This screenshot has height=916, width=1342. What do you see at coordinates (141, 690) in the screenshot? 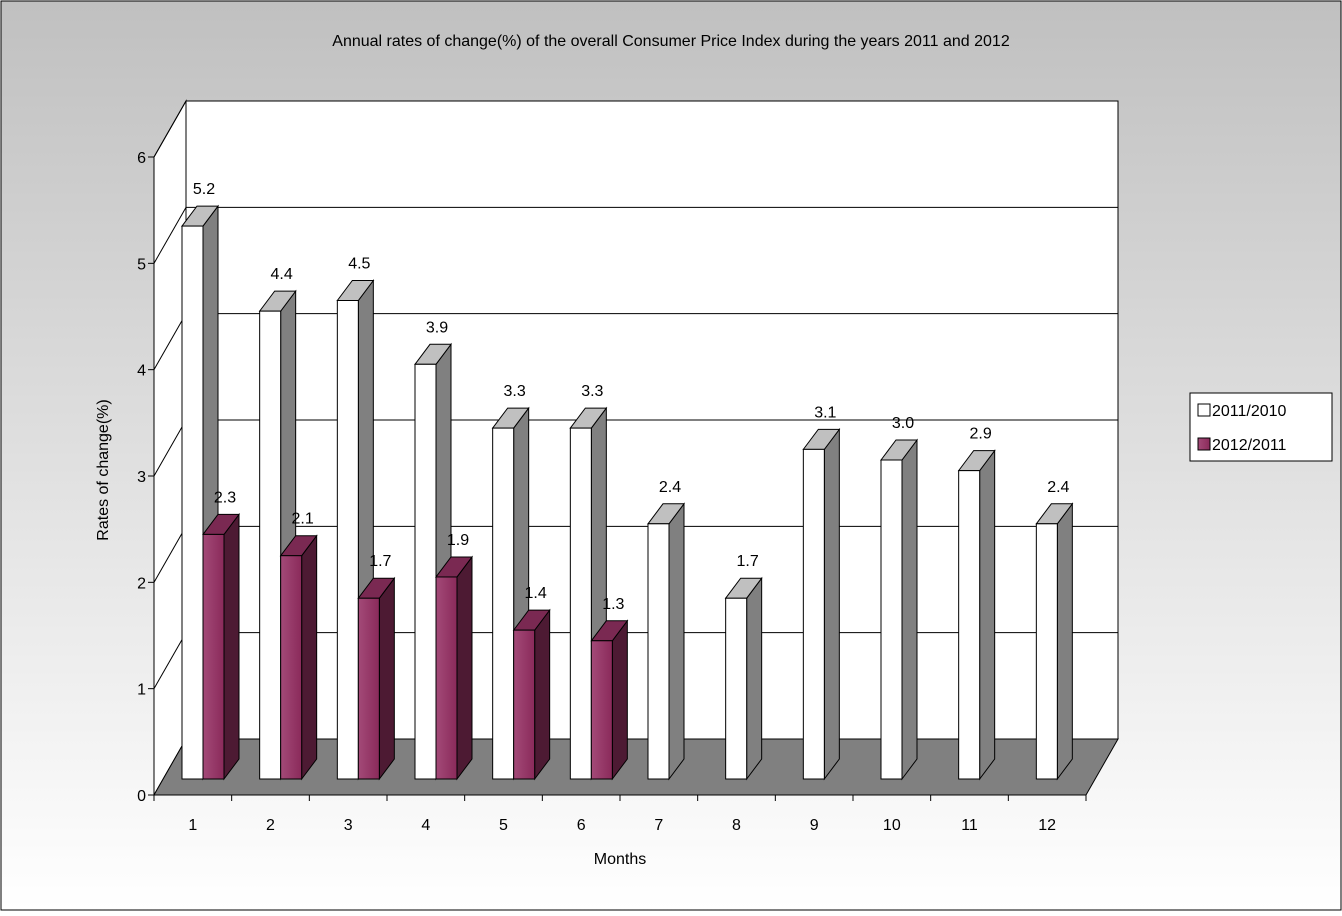
I see `y-tick-label-1: 1` at bounding box center [141, 690].